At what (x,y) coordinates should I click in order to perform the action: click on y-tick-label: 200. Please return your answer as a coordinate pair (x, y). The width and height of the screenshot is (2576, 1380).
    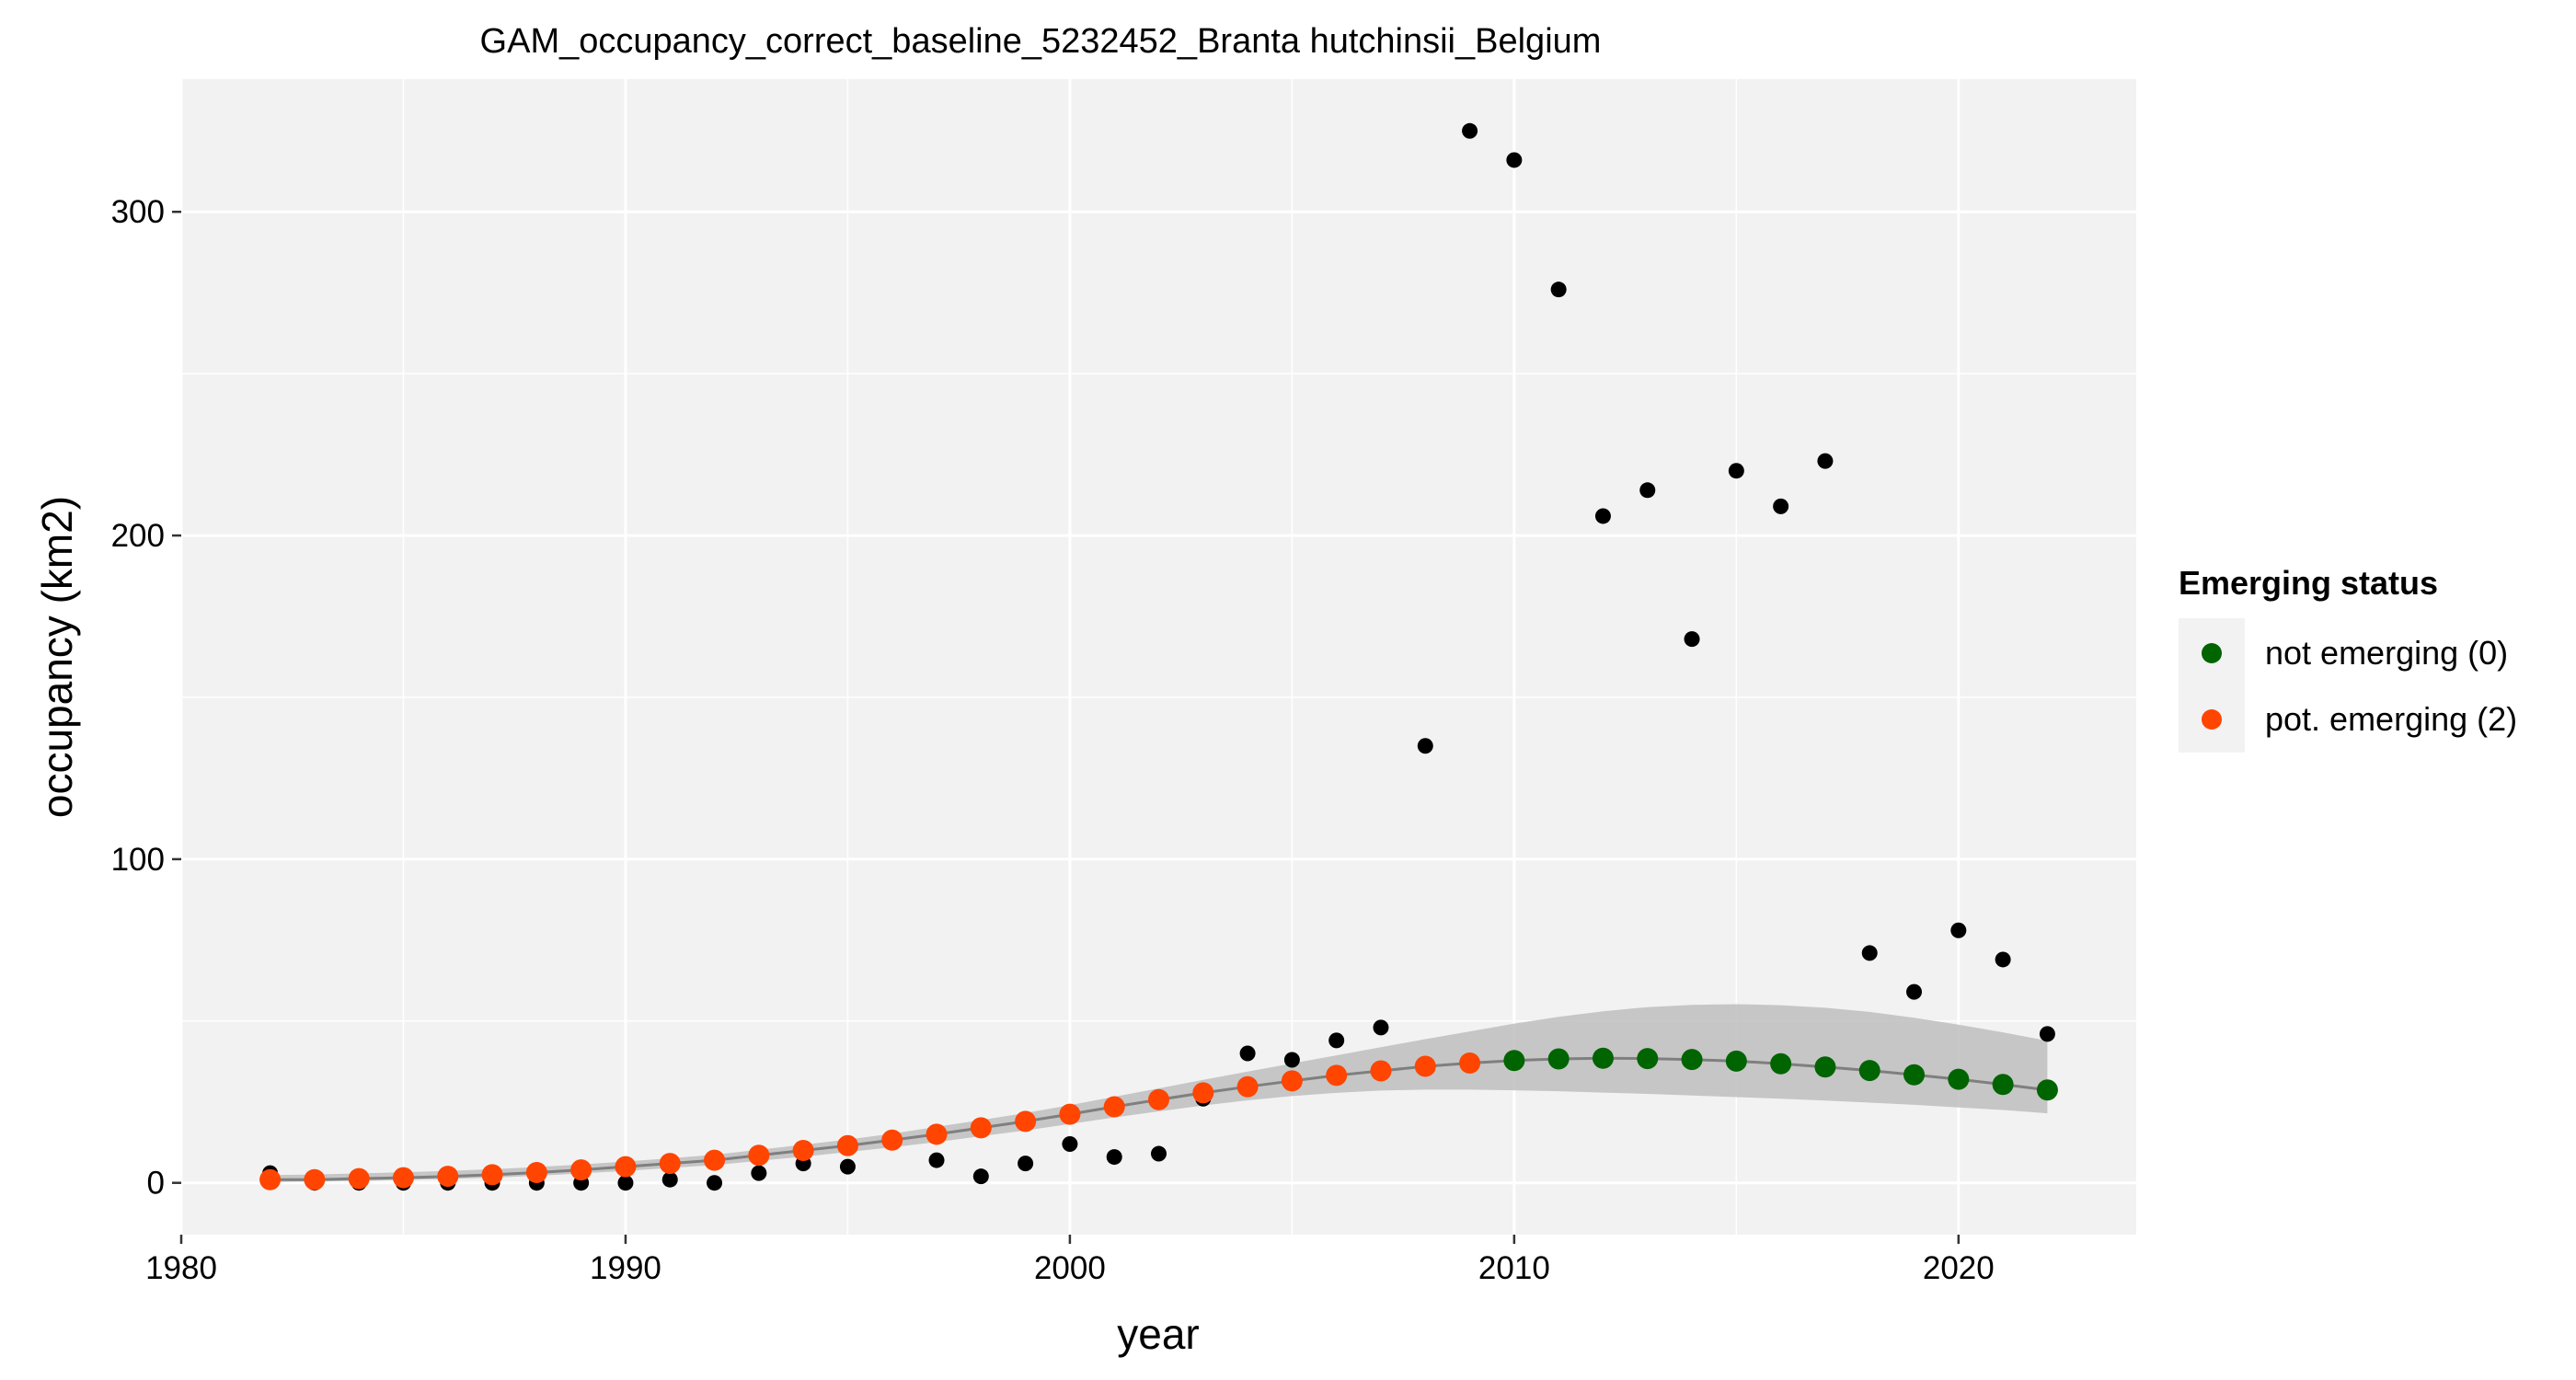
    Looking at the image, I should click on (138, 536).